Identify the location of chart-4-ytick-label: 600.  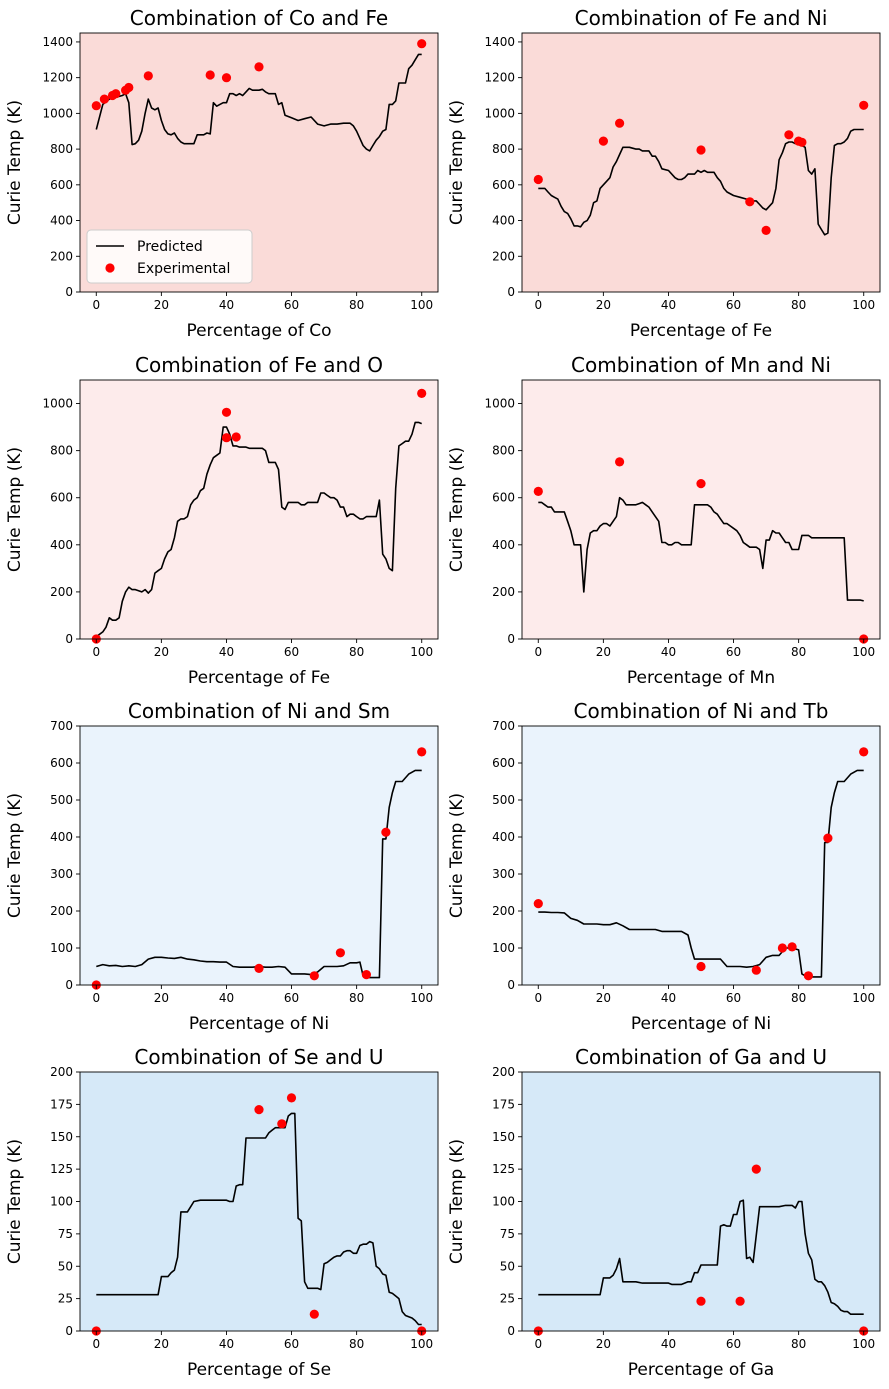
(503, 498).